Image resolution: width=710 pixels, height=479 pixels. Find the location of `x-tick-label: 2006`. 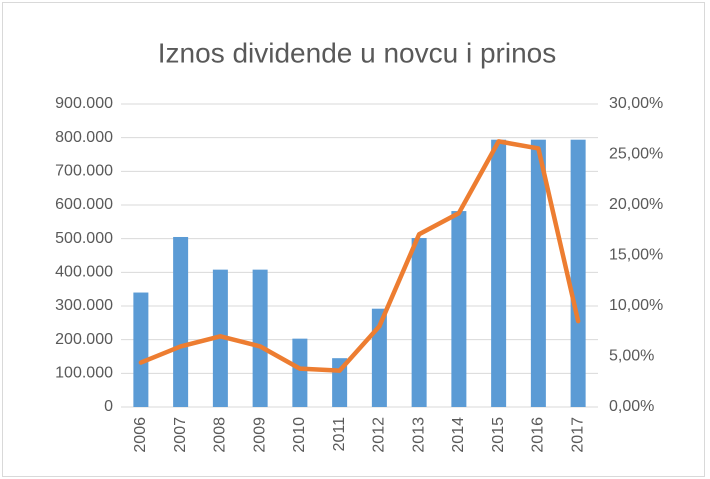

x-tick-label: 2006 is located at coordinates (140, 435).